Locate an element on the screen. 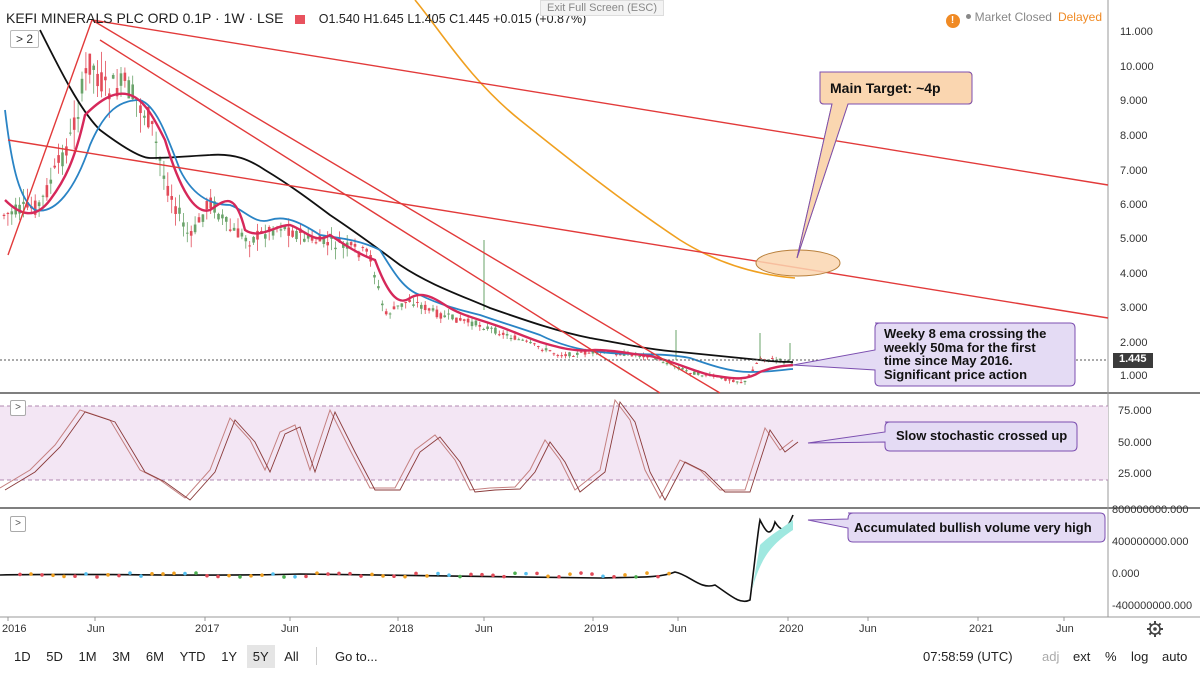  trendline is located at coordinates (50, 137).